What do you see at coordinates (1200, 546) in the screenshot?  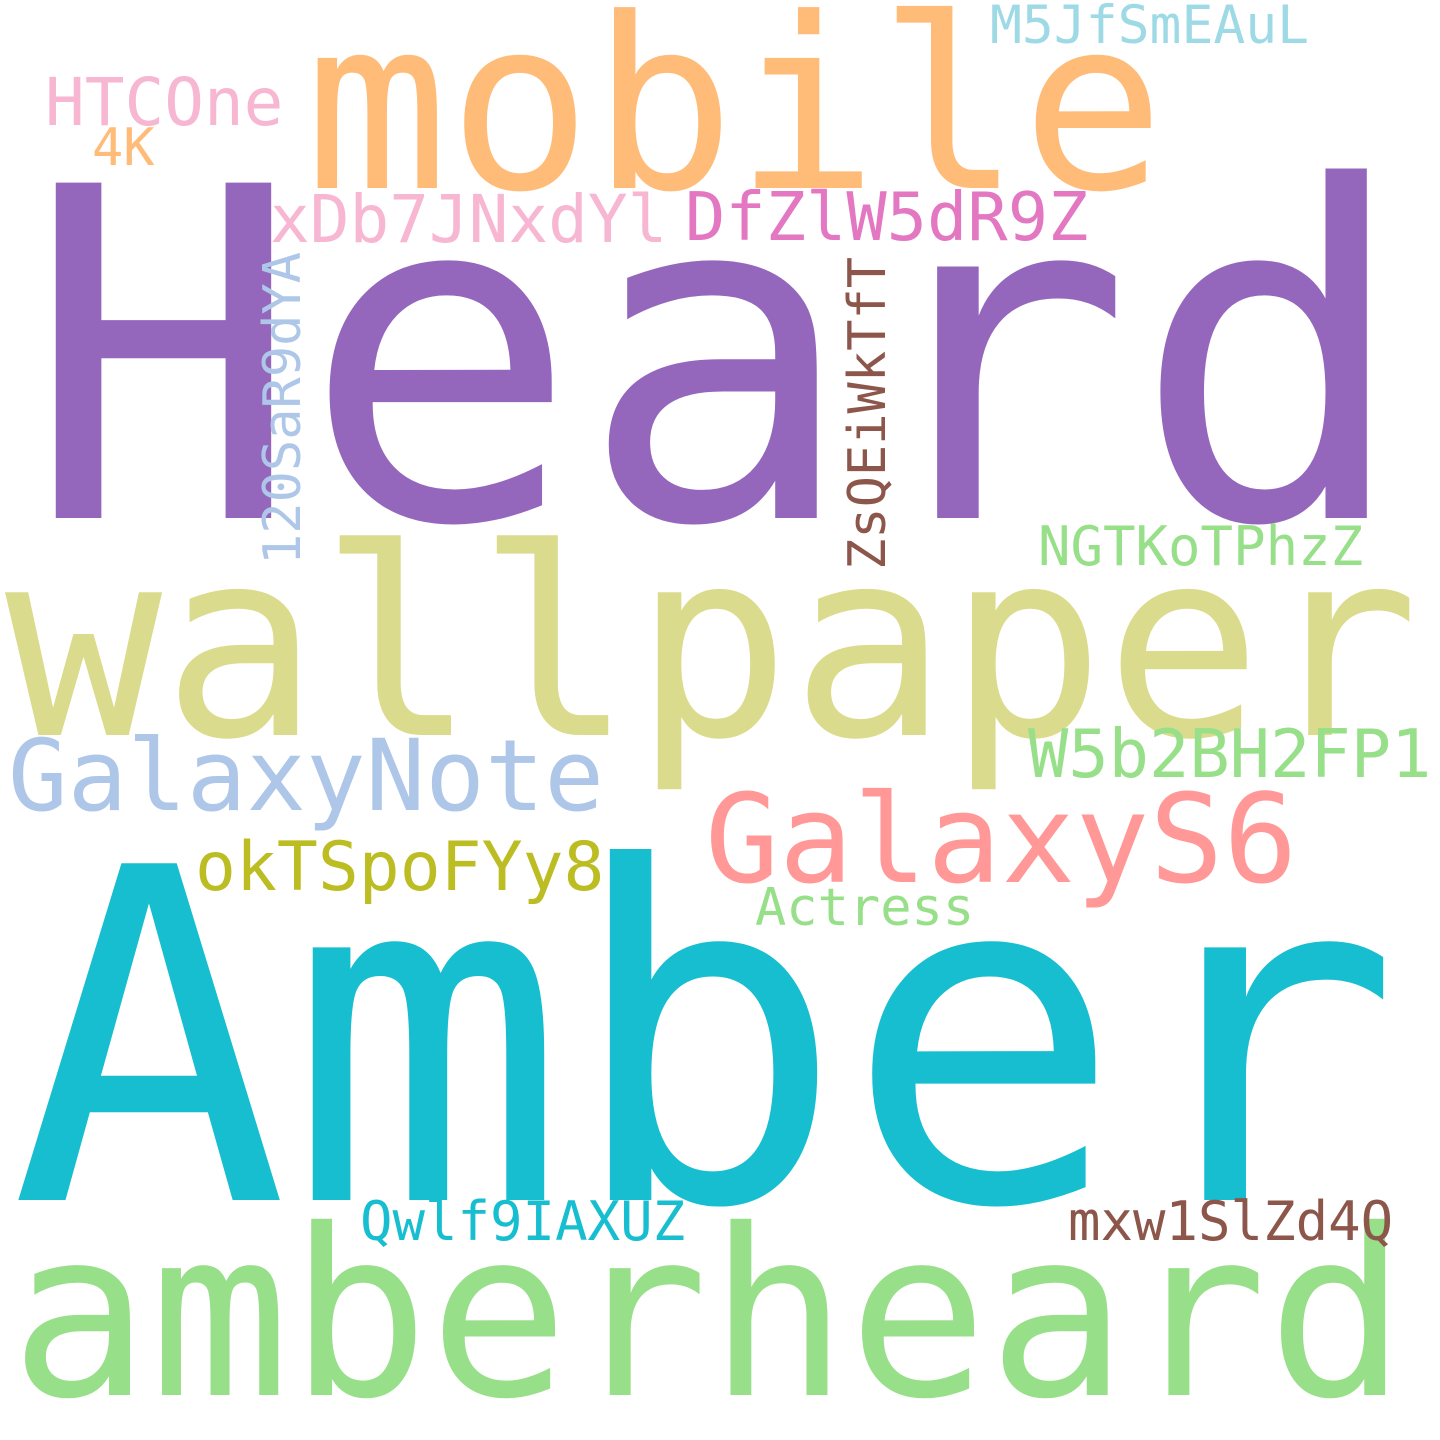 I see `word: NGTKoTPhzZ` at bounding box center [1200, 546].